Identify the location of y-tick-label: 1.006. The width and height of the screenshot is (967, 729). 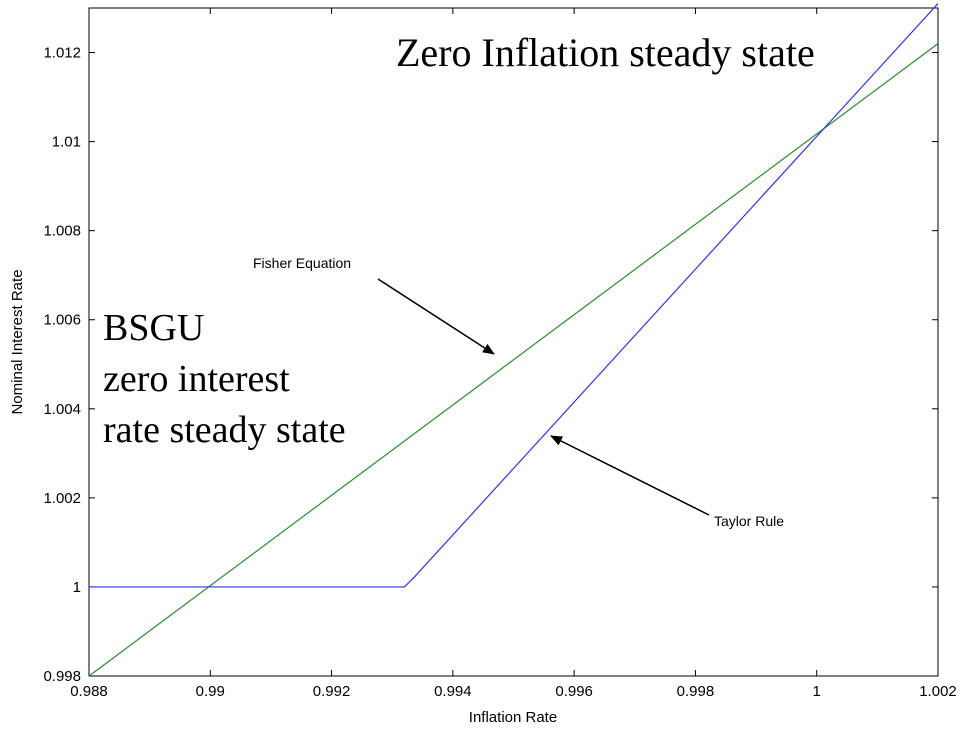
(62, 320).